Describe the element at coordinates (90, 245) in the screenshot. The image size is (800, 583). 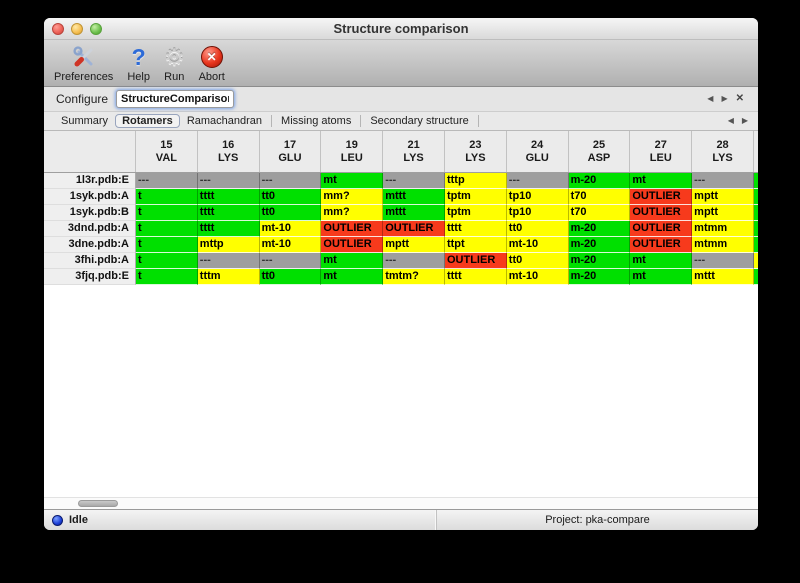
I see `row-header-3dne.pdb:A: 3dne.pdb:A` at that location.